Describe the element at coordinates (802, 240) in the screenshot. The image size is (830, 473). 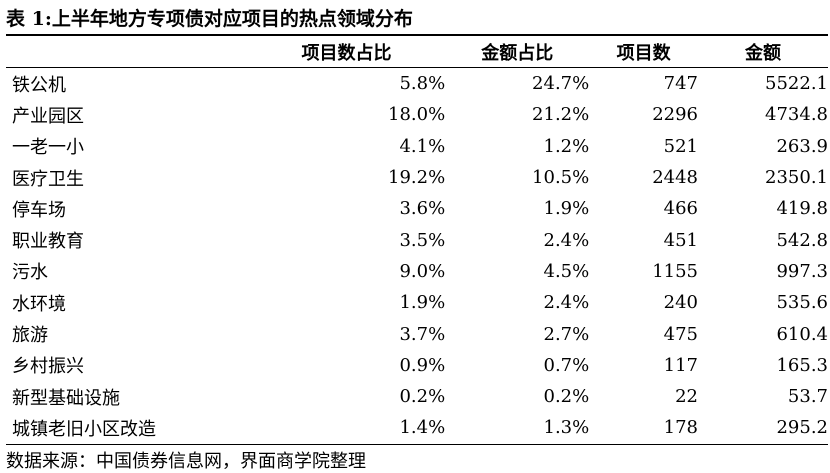
I see `cell: 542.8` at that location.